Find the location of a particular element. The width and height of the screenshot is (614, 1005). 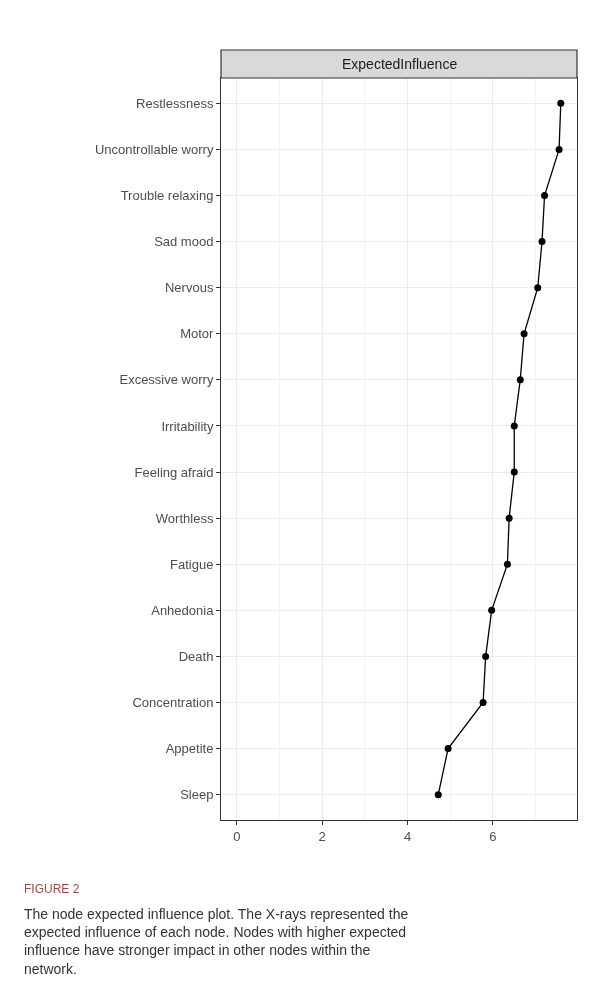

y-tick-label: Restlessness is located at coordinates (175, 103).